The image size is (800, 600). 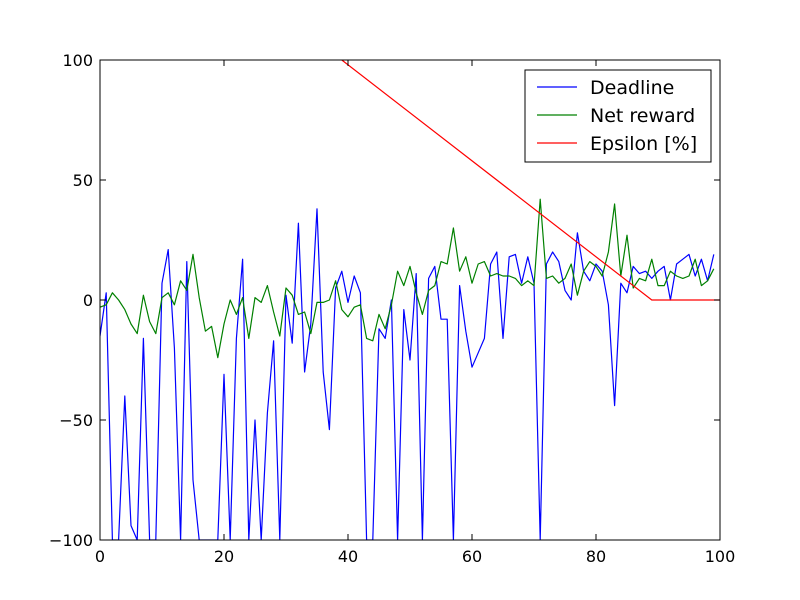 I want to click on y-tick-label: 50, so click(x=83, y=180).